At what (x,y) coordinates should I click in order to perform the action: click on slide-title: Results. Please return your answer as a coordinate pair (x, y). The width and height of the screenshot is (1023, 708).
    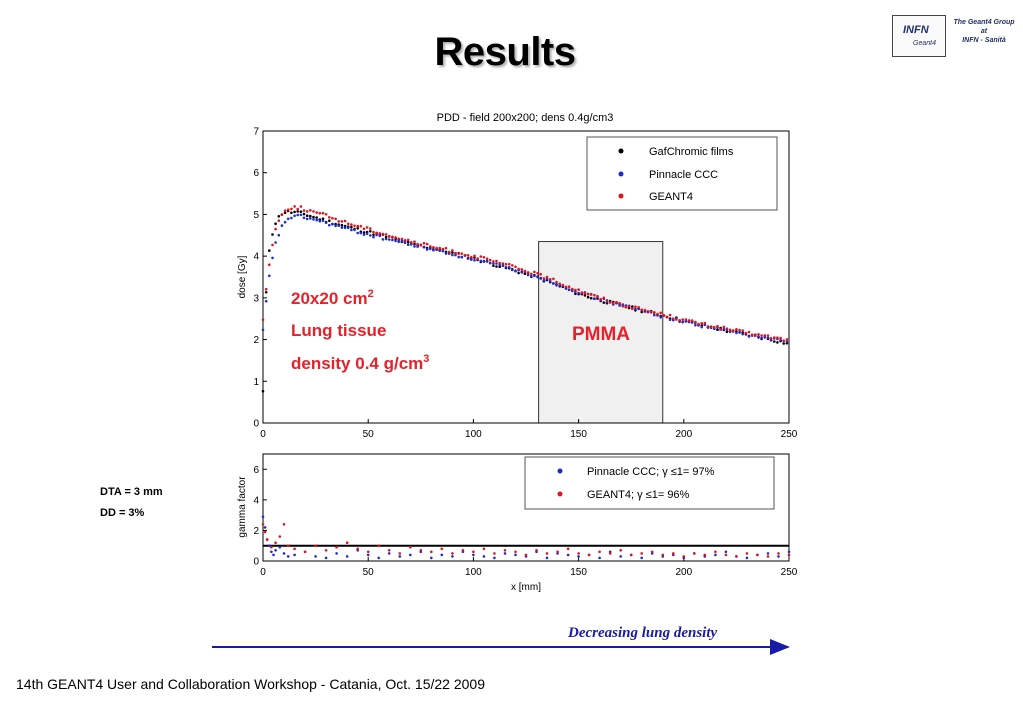
    Looking at the image, I should click on (505, 52).